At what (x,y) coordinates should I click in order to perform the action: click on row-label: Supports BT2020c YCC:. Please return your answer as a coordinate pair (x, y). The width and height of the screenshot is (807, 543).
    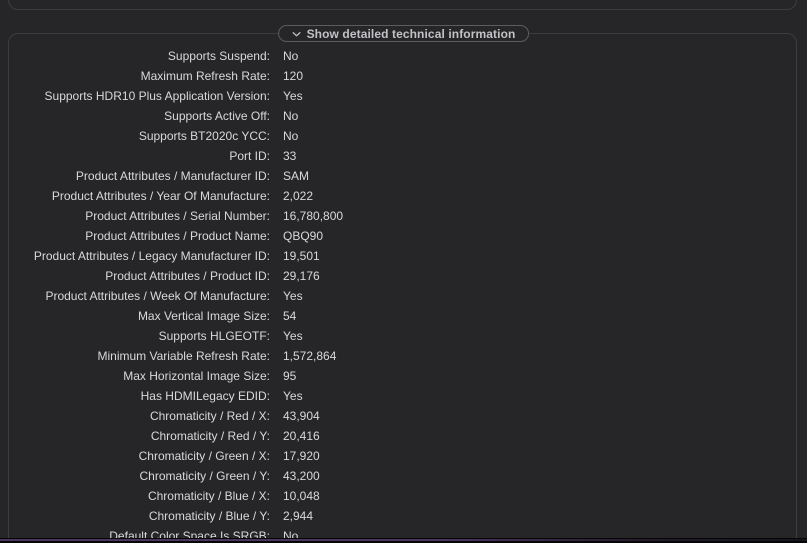
    Looking at the image, I should click on (204, 136).